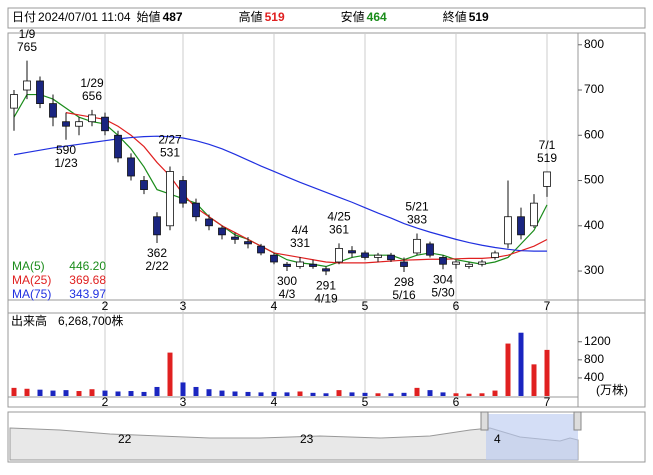 This screenshot has width=653, height=475. I want to click on annotation-date: 7/1, so click(547, 145).